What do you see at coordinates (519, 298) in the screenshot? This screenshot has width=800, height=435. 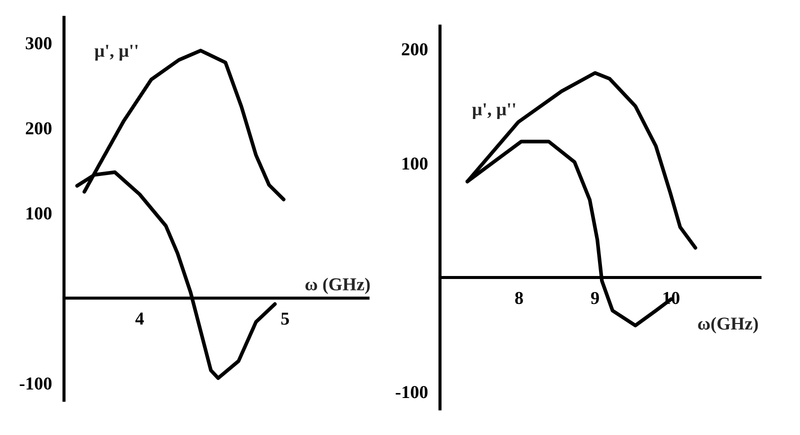 I see `x-tick-label: 8` at bounding box center [519, 298].